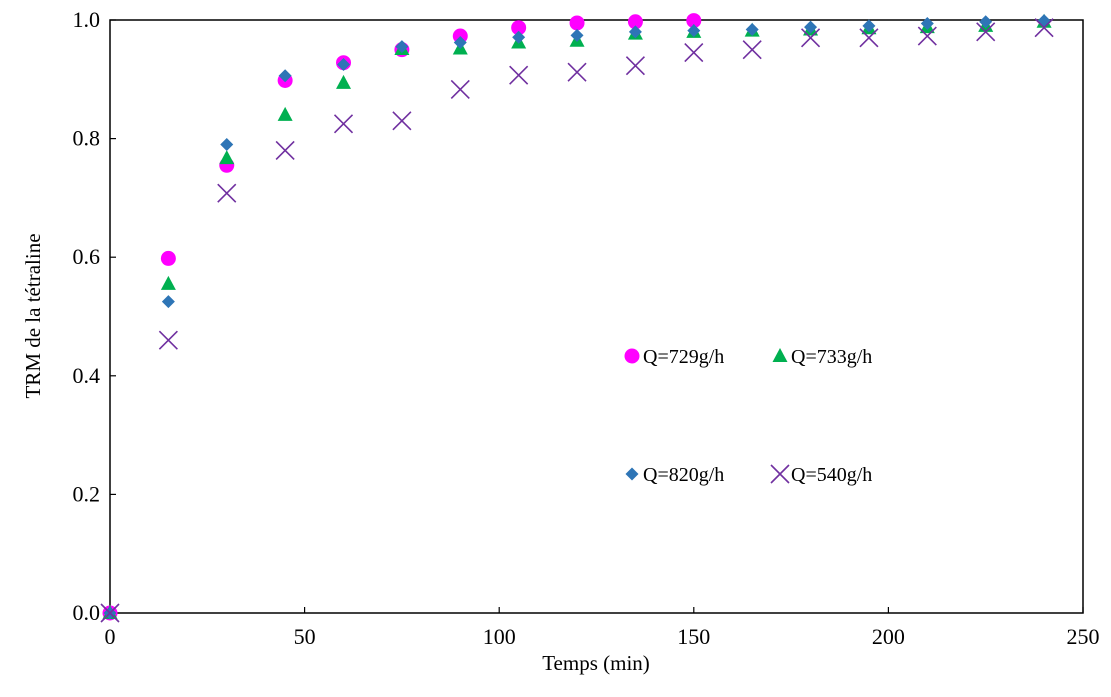 The height and width of the screenshot is (697, 1111). Describe the element at coordinates (87, 19) in the screenshot. I see `y-tick-label: 1.0` at that location.